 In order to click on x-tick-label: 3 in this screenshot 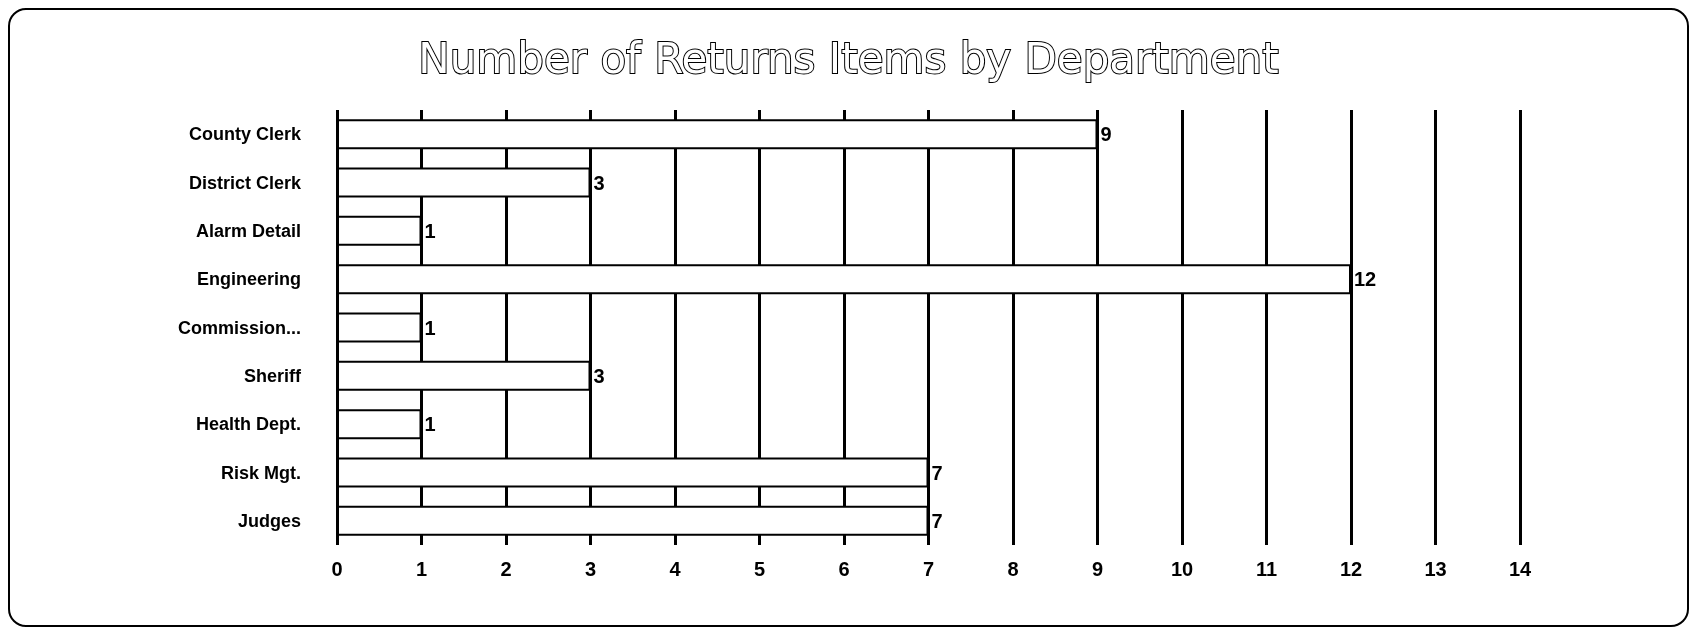, I will do `click(590, 569)`.